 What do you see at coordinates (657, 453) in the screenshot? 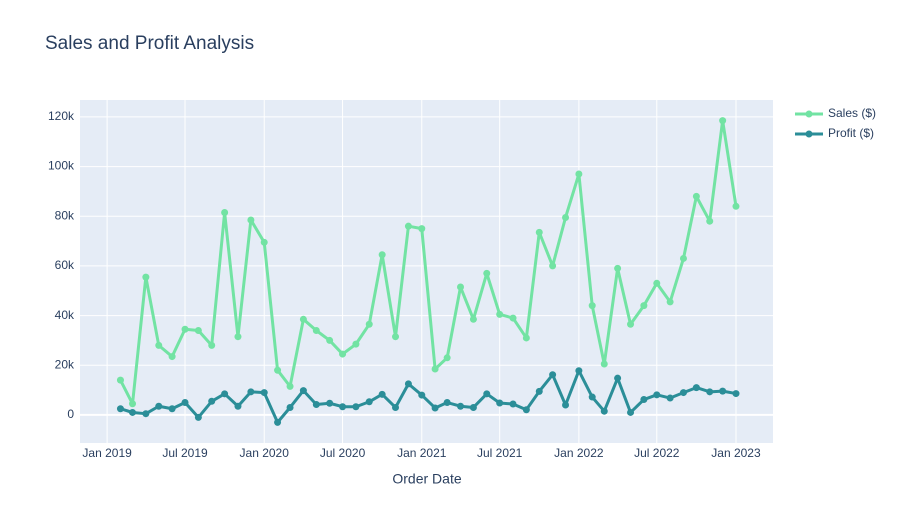
I see `x-tick-label: Jul 2022` at bounding box center [657, 453].